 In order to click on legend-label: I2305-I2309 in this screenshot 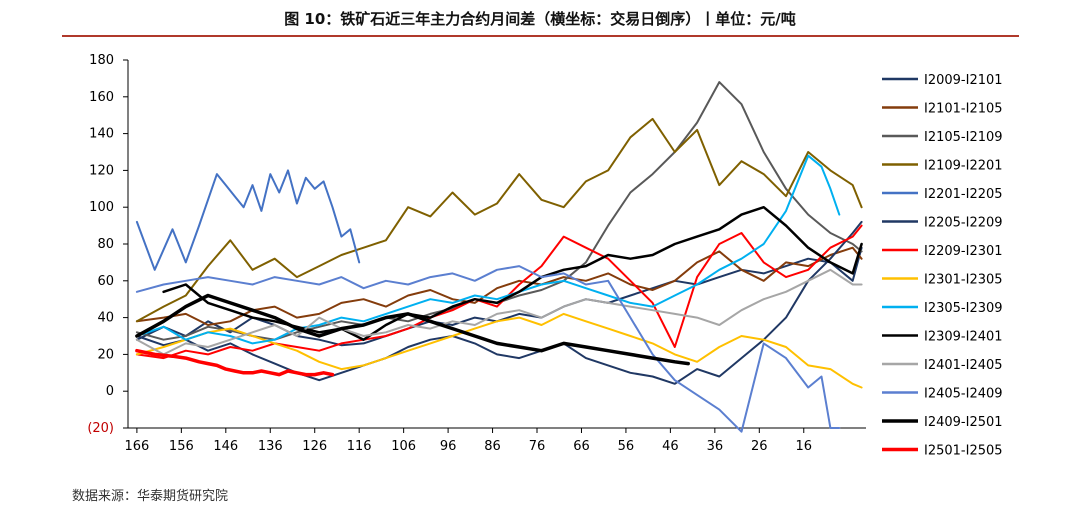, I will do `click(963, 308)`.